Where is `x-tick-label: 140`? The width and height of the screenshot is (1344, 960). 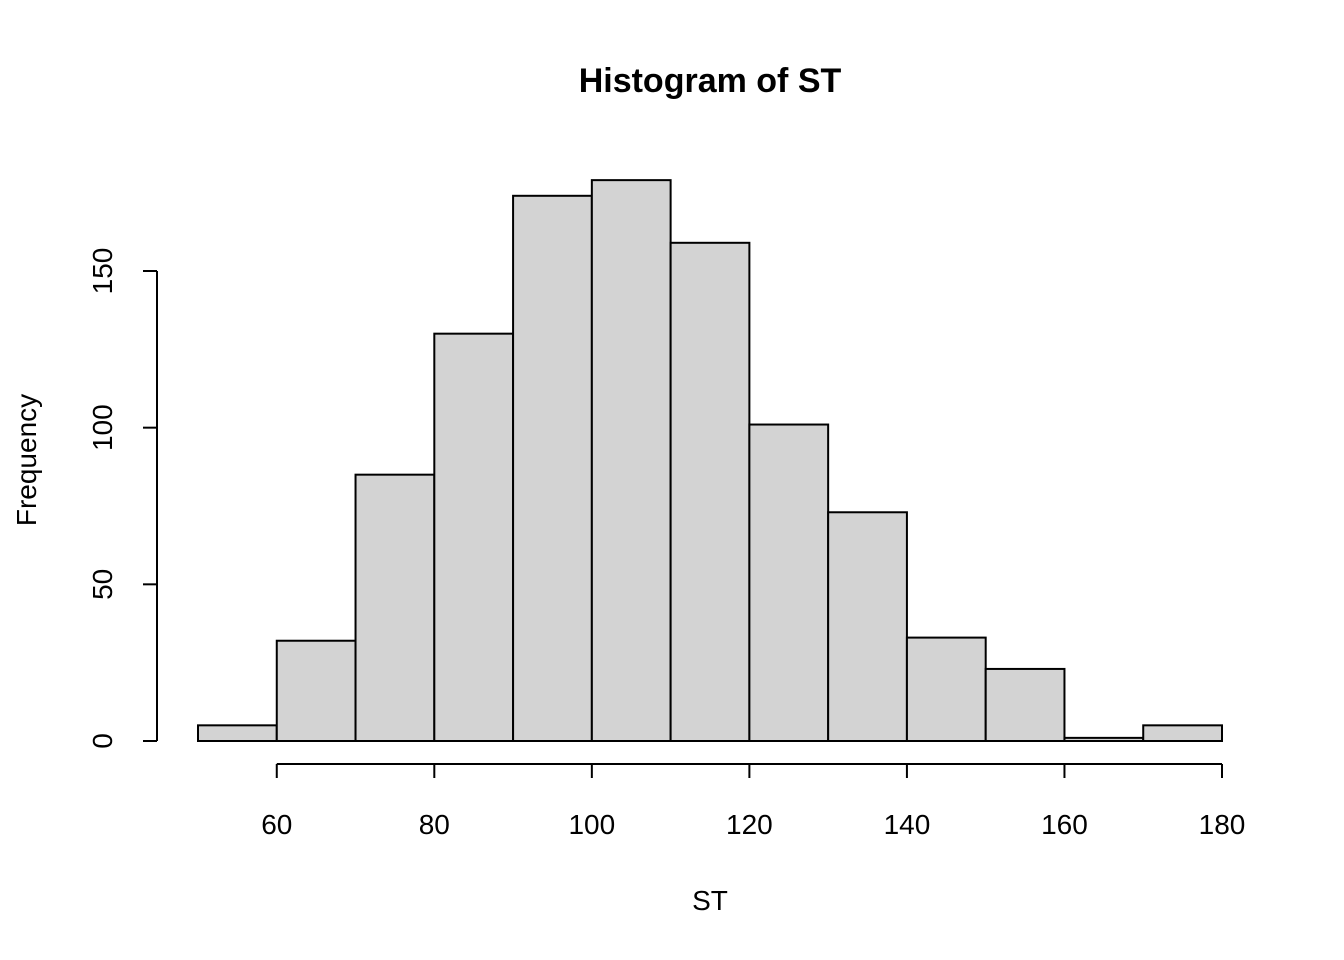 x-tick-label: 140 is located at coordinates (907, 824).